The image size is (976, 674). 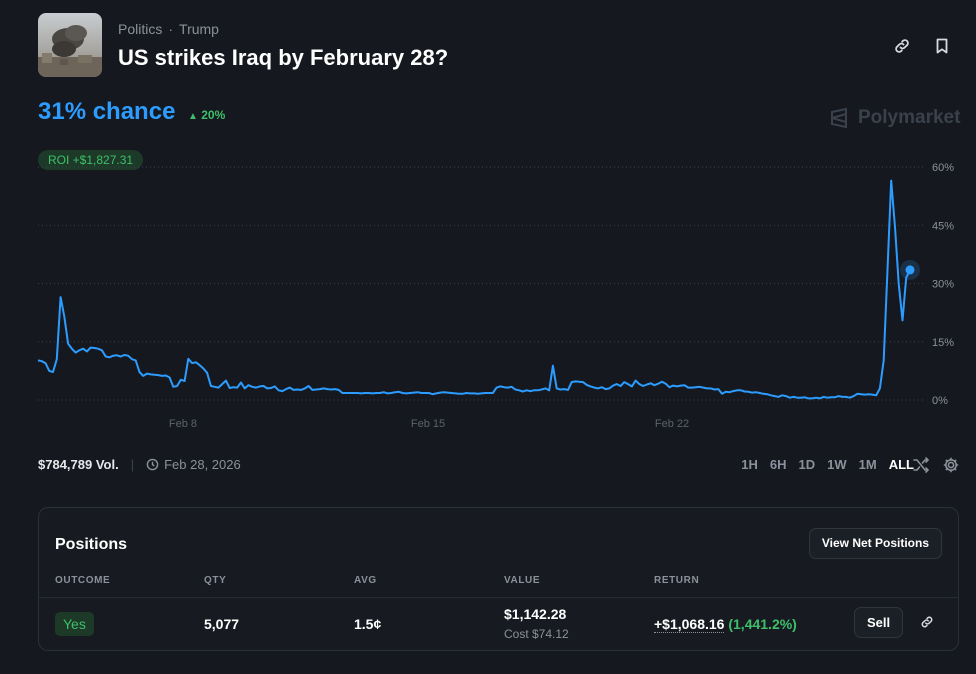 What do you see at coordinates (91, 160) in the screenshot?
I see `roi-badge: ROI +$1,827.31` at bounding box center [91, 160].